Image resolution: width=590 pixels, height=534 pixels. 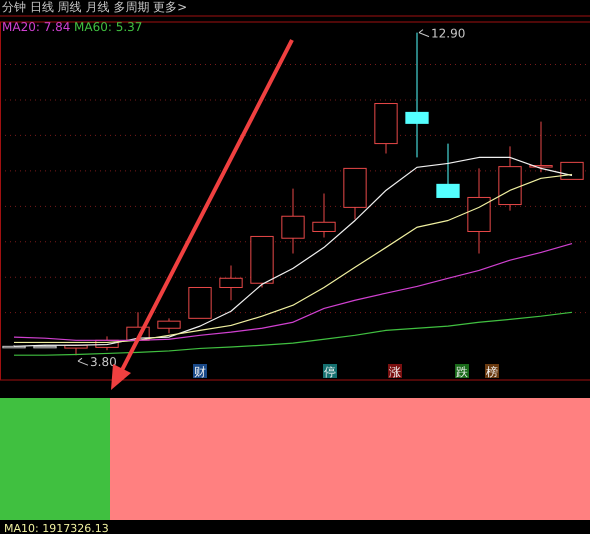 I want to click on annotation: 3.80, so click(x=103, y=362).